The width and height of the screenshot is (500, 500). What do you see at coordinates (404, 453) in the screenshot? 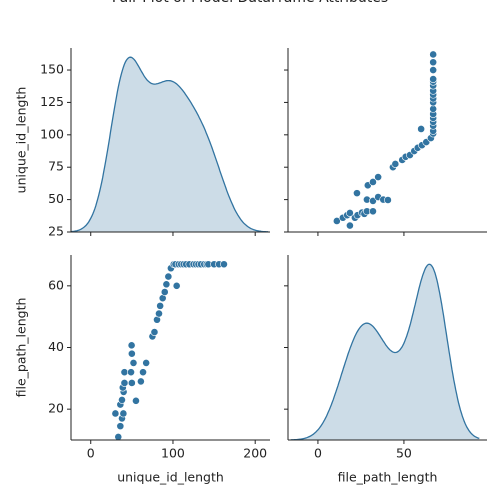
I see `x-tick-label: 50` at bounding box center [404, 453].